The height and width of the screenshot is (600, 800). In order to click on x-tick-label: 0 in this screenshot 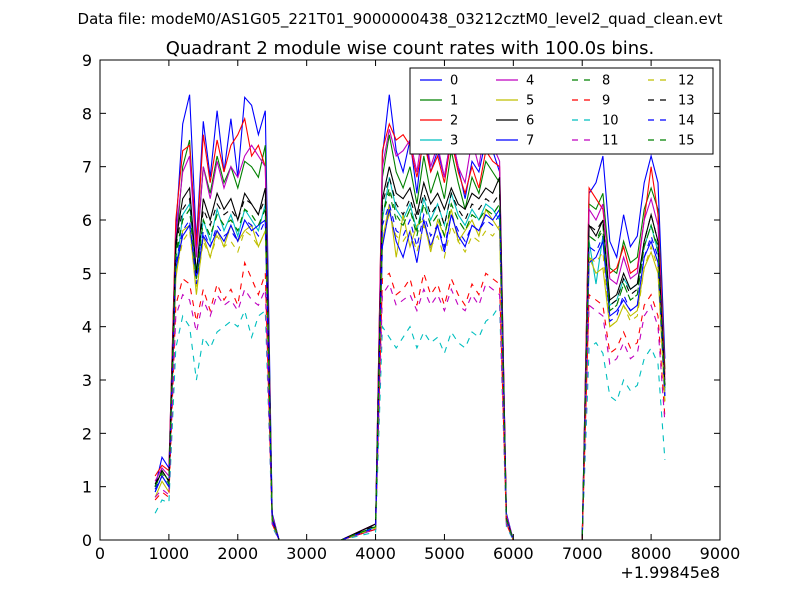, I will do `click(100, 553)`.